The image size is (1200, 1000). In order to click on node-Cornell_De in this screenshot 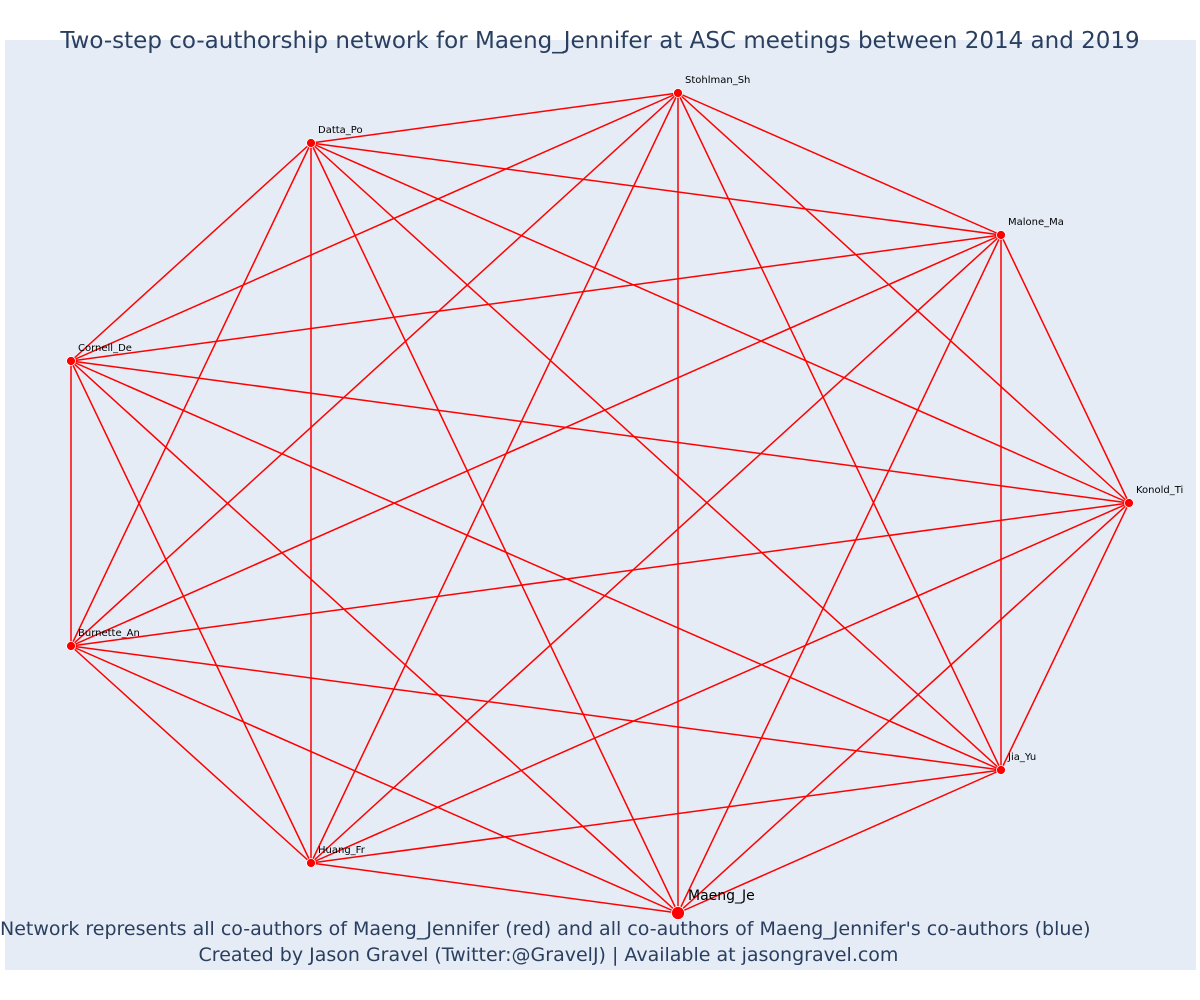, I will do `click(71, 361)`.